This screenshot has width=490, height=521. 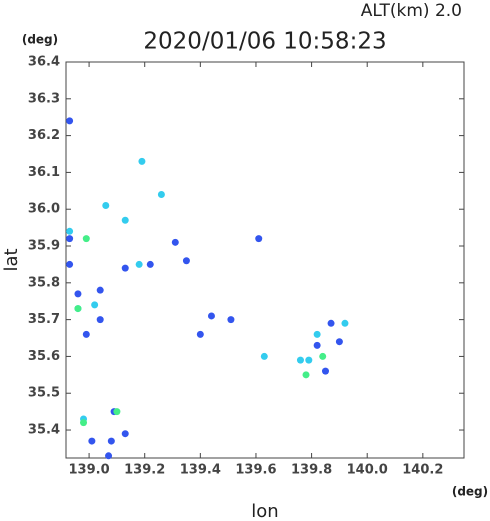 I want to click on y-tick-label: 35.8, so click(x=44, y=282).